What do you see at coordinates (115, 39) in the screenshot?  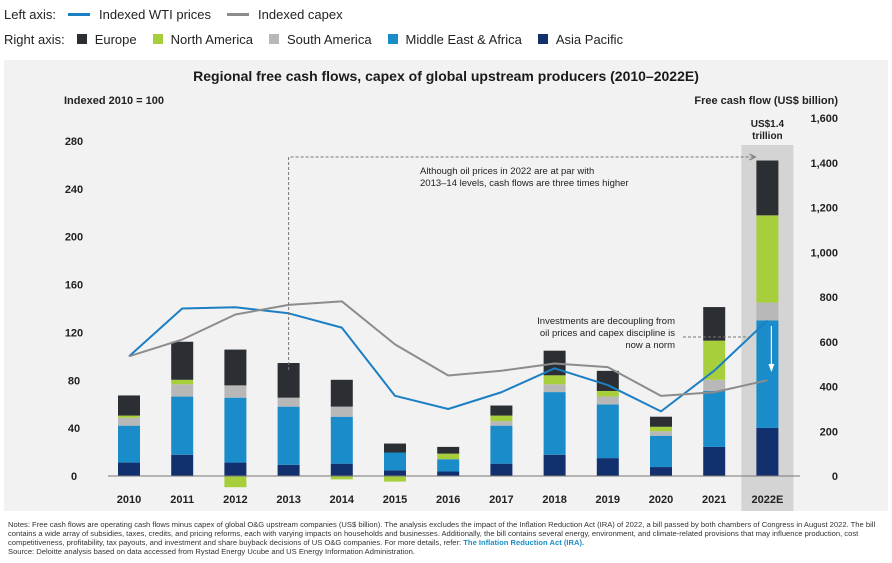 I see `legend-label-europe: Europe` at bounding box center [115, 39].